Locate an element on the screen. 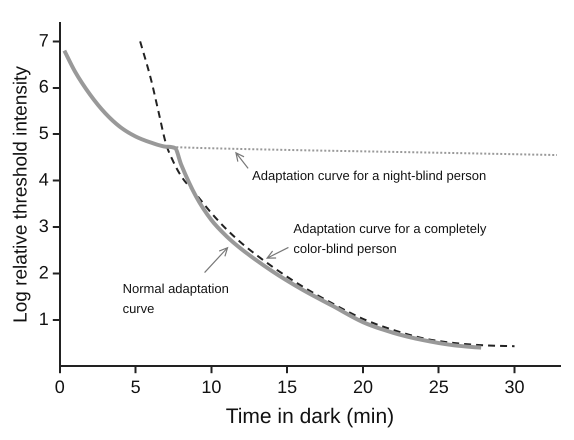 The width and height of the screenshot is (574, 440). x-tick-label: 25 is located at coordinates (438, 386).